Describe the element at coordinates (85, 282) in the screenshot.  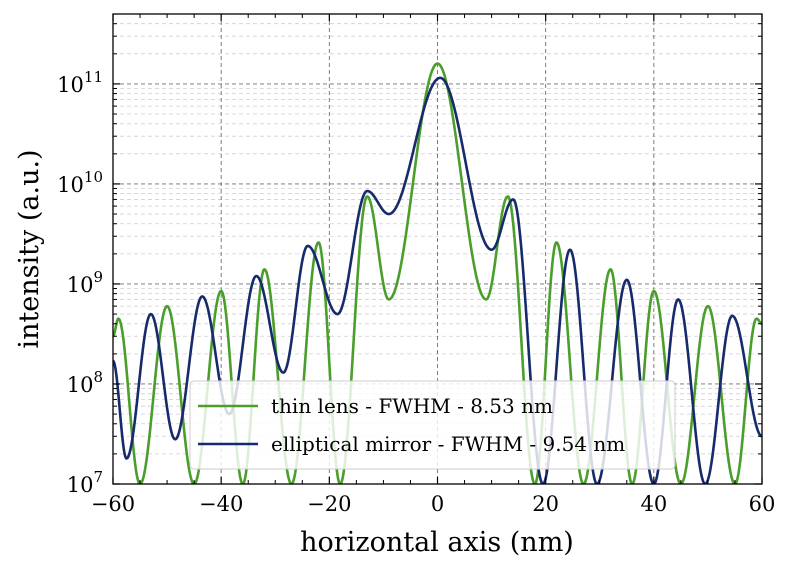
I see `y-tick-label: 10⁹` at that location.